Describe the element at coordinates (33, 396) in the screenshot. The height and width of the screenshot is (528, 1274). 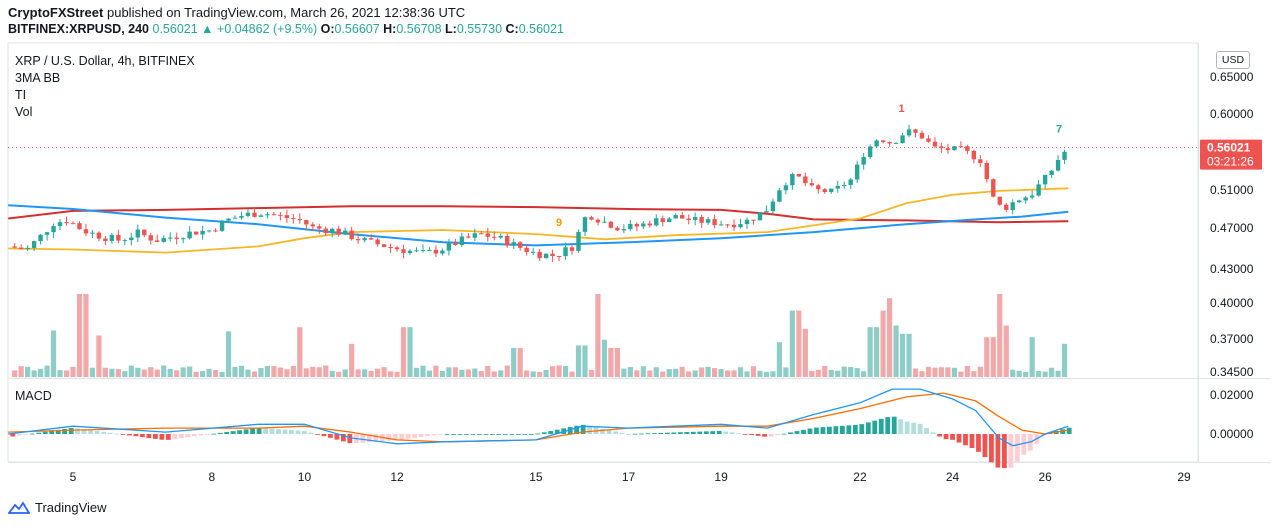
I see `macd-legend: MACD` at that location.